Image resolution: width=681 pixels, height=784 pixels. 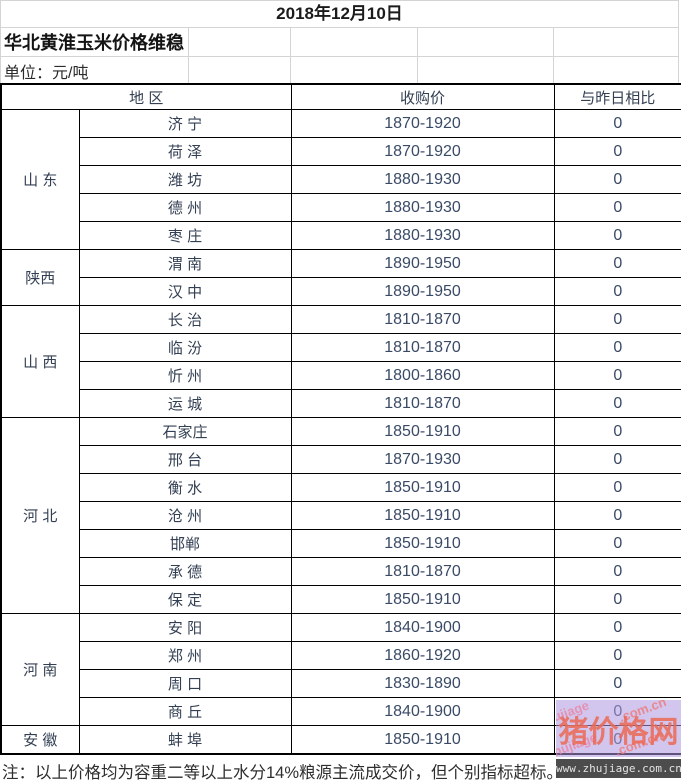 I want to click on unit-row: 单位：元/吨, so click(x=339, y=70).